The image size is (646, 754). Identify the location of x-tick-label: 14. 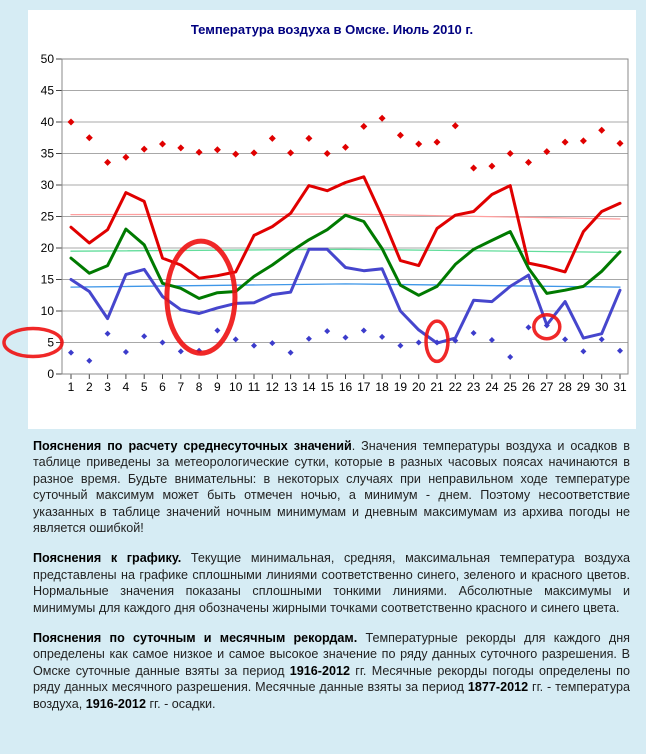
(309, 387).